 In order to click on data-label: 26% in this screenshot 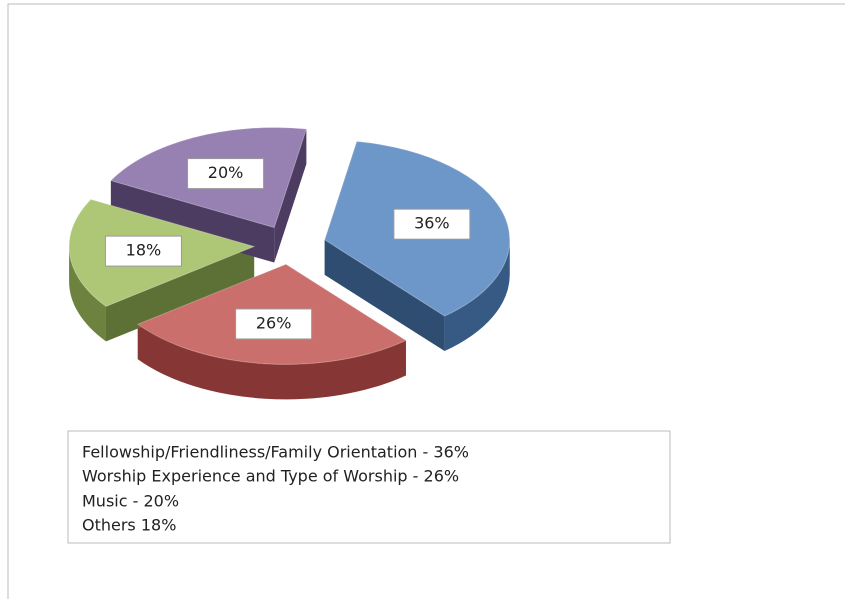, I will do `click(274, 322)`.